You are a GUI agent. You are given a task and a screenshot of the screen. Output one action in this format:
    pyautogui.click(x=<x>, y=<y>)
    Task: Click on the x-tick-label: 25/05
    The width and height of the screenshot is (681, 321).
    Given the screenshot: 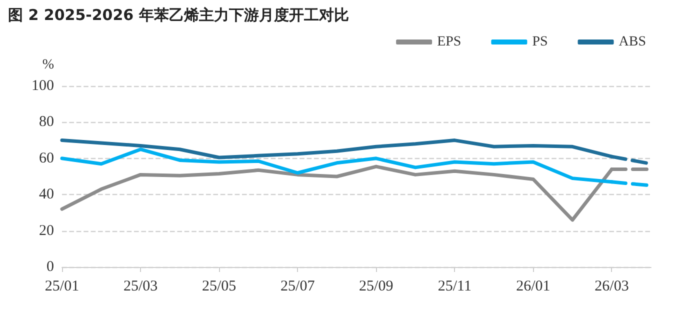 What is the action you would take?
    pyautogui.click(x=219, y=286)
    